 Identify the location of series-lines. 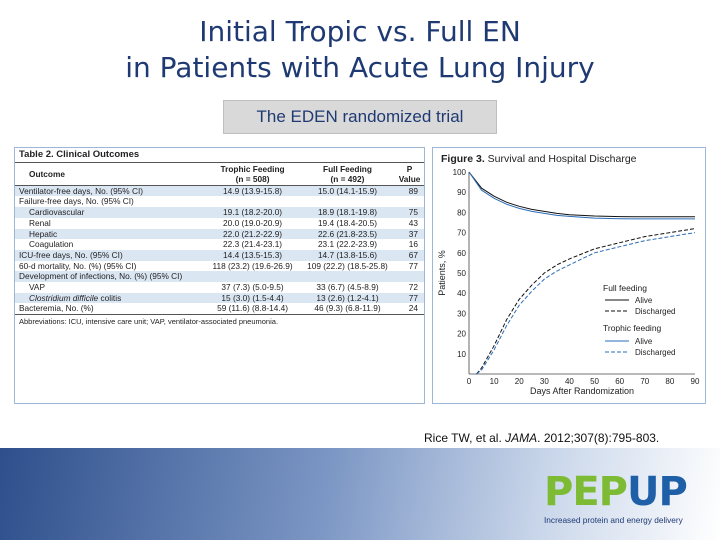
(582, 273).